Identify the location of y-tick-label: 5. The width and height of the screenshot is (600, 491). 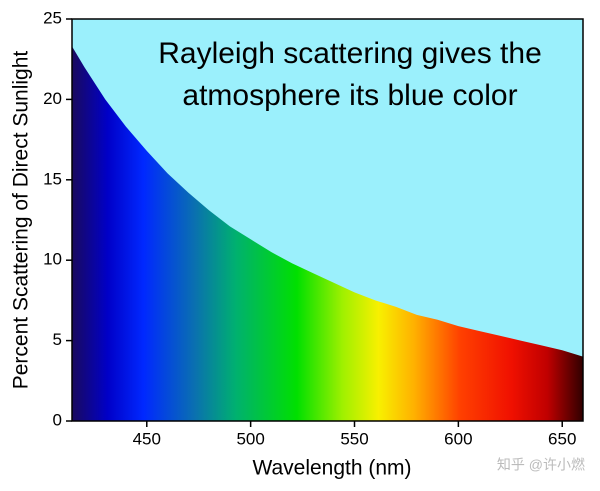
(57, 339).